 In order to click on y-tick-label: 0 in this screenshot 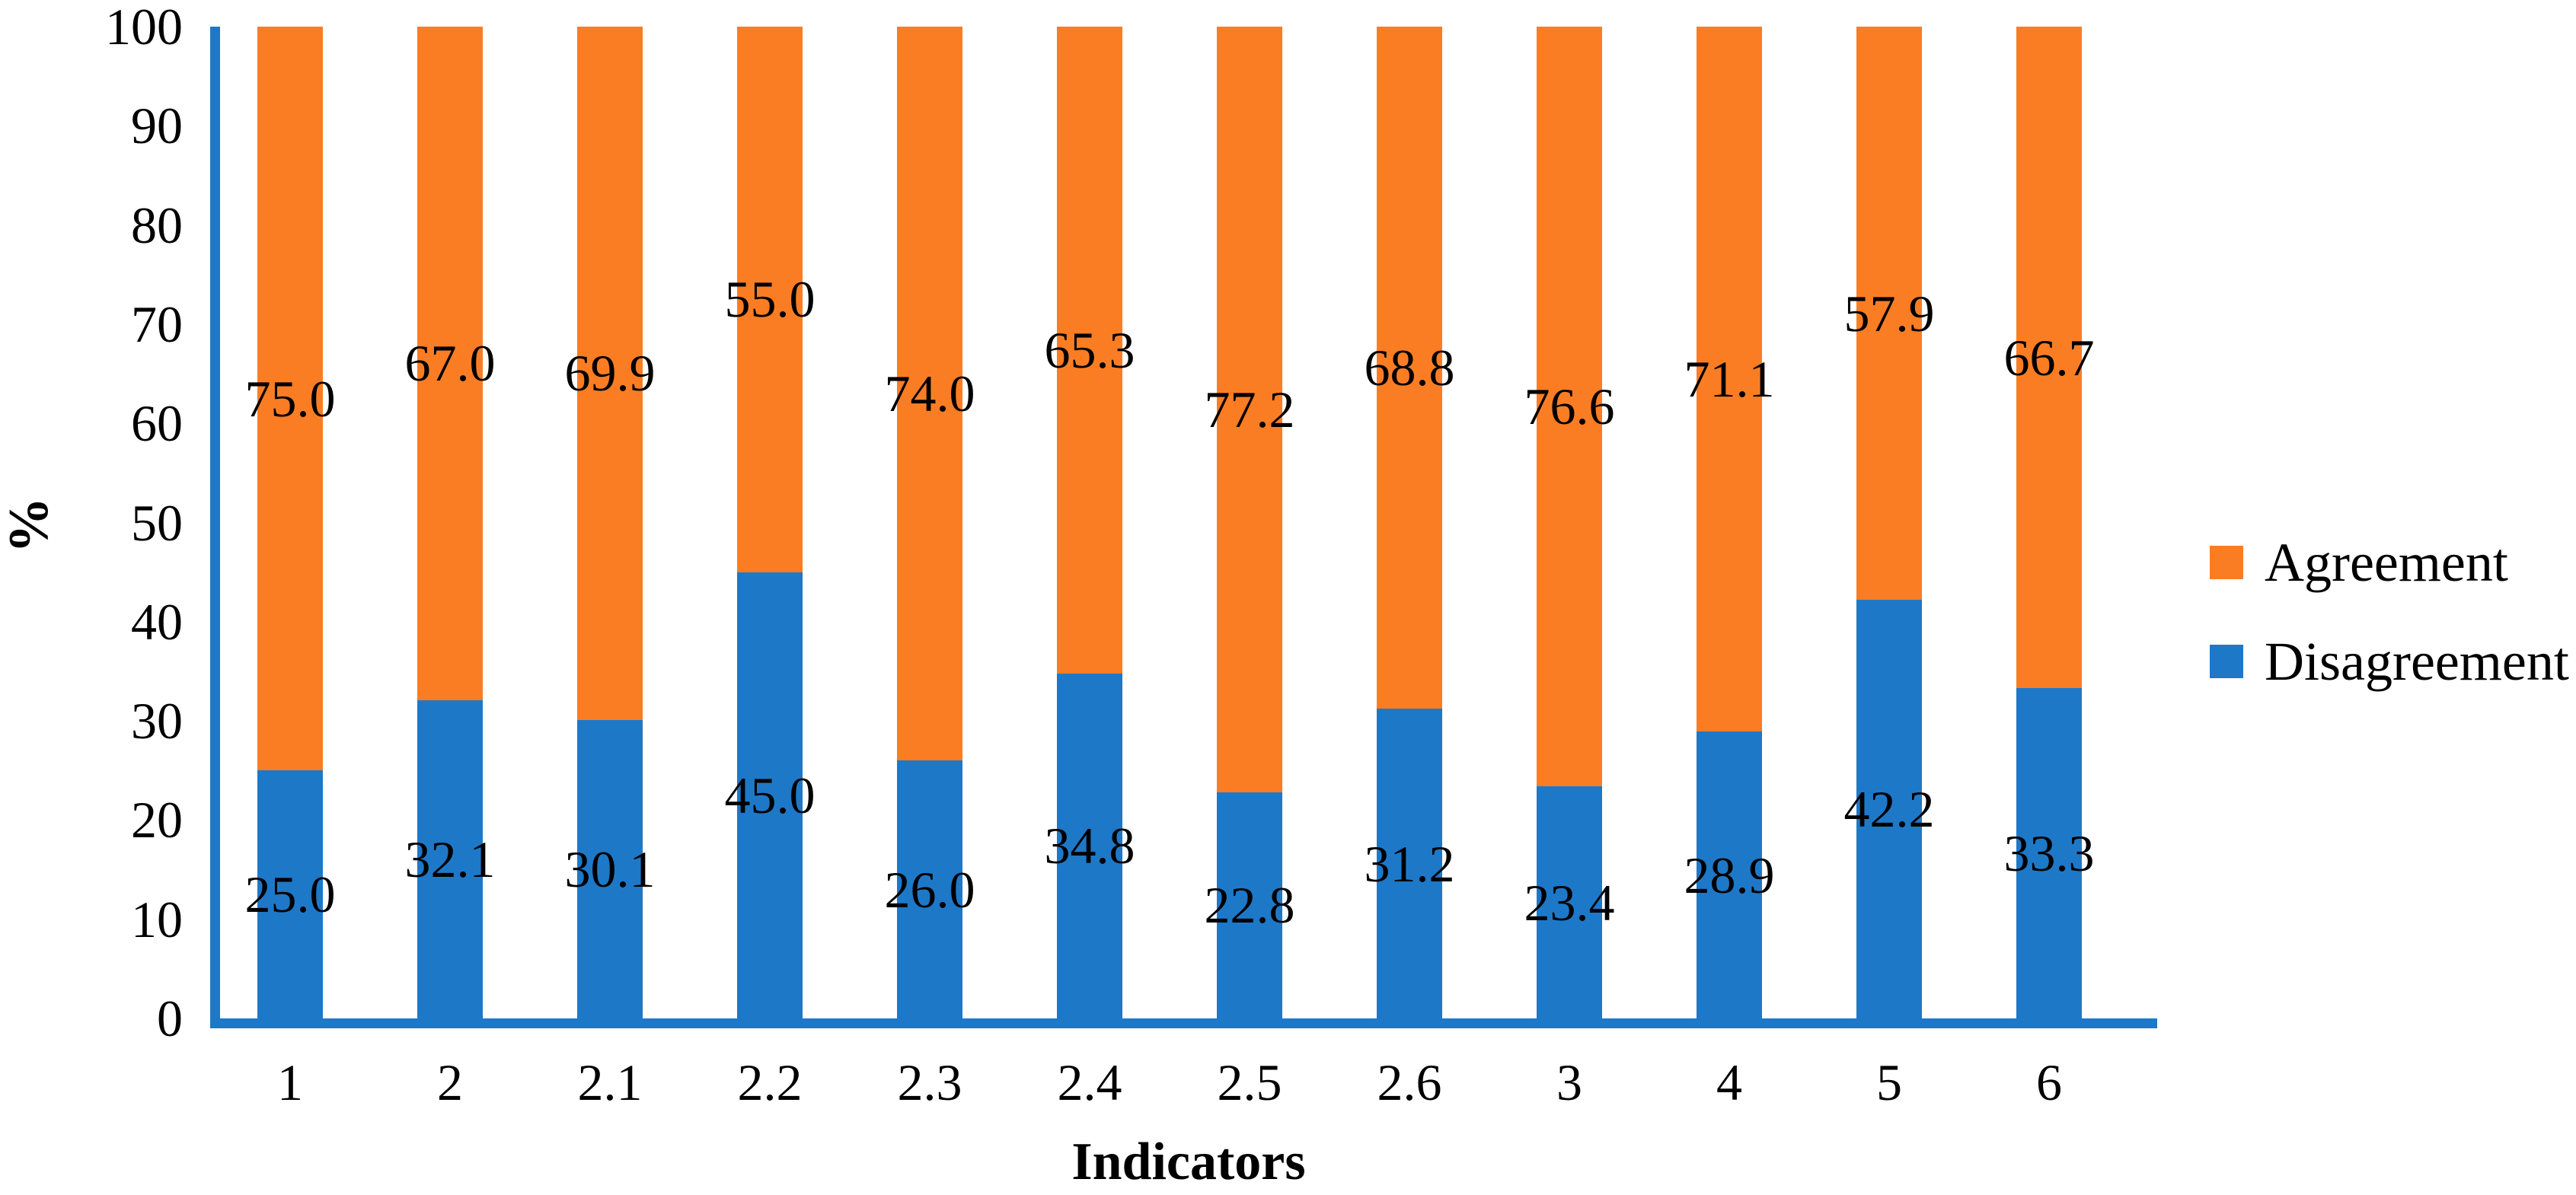, I will do `click(170, 1018)`.